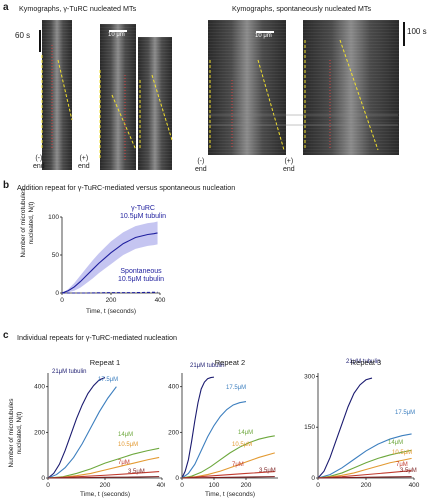 The image size is (443, 500). I want to click on time-scale-bar-right, so click(404, 34).